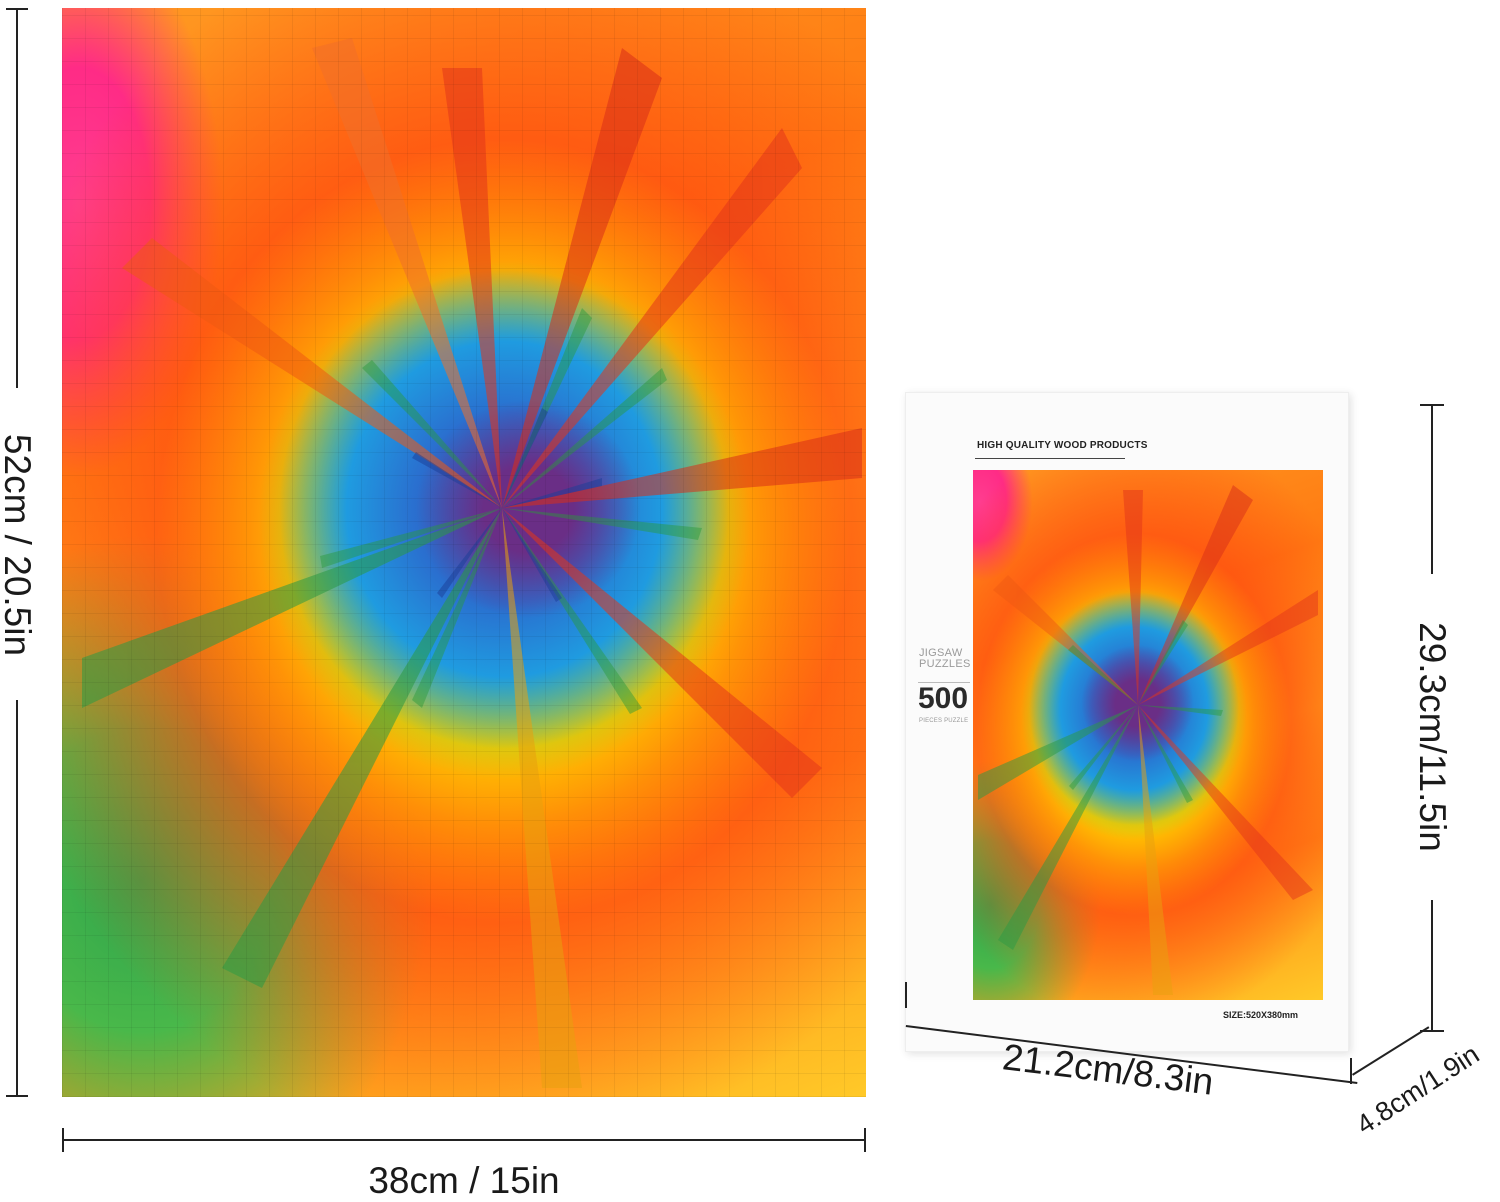 Image resolution: width=1500 pixels, height=1202 pixels. What do you see at coordinates (944, 682) in the screenshot?
I see `box-count-divider` at bounding box center [944, 682].